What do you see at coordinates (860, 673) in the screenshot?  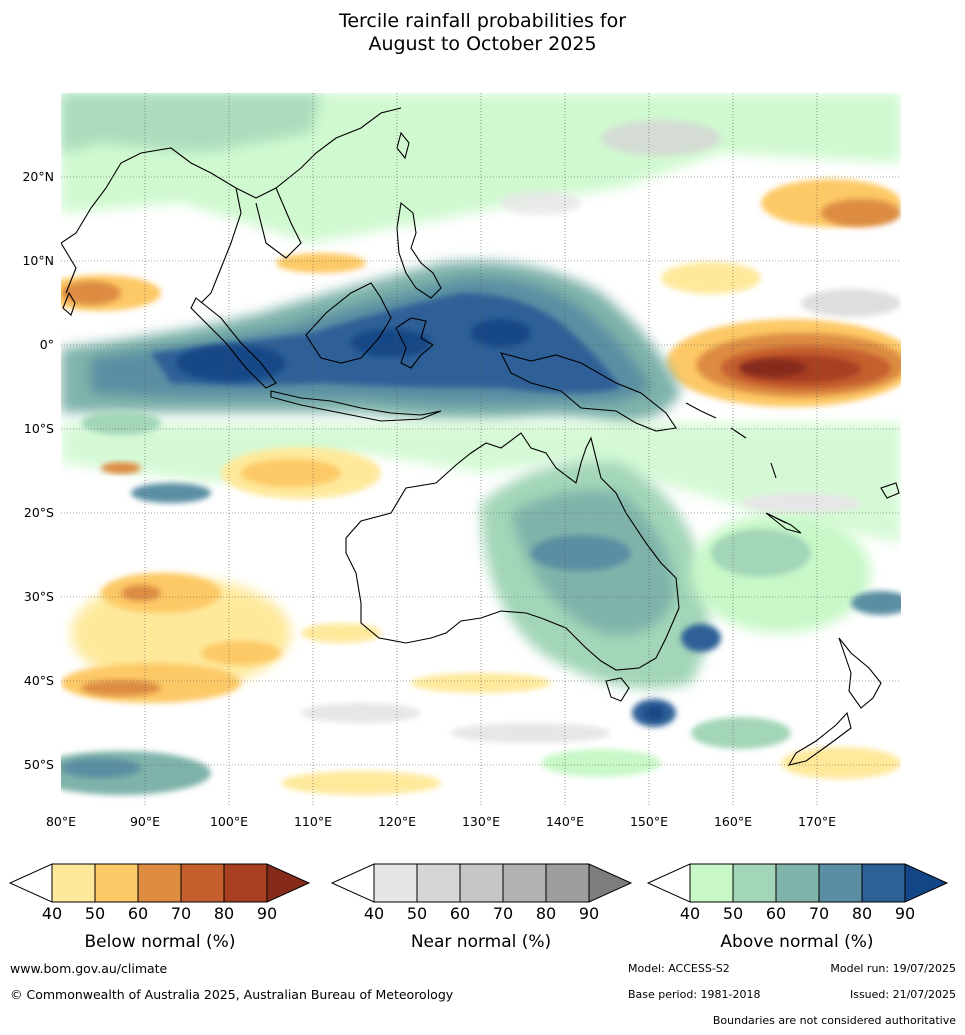 I see `nz-north-island` at bounding box center [860, 673].